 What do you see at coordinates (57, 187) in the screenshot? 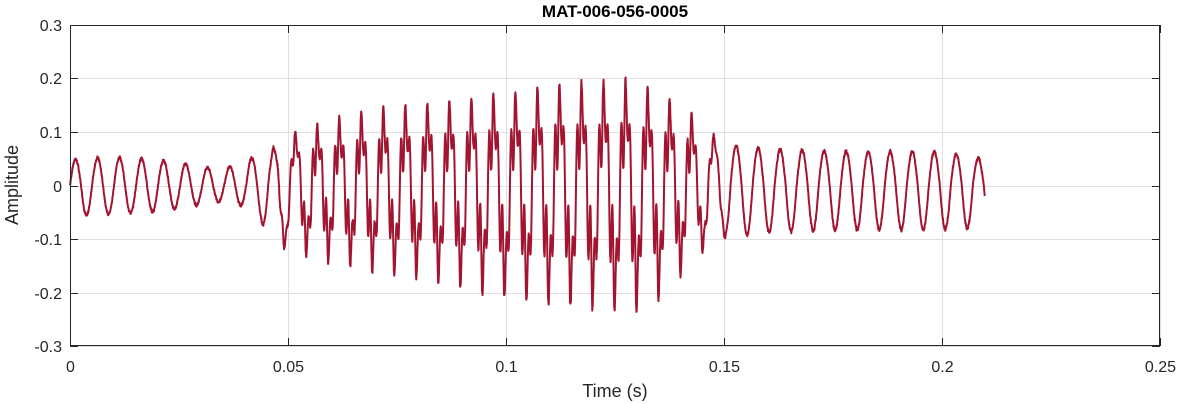
I see `y-tick-label: 0` at bounding box center [57, 187].